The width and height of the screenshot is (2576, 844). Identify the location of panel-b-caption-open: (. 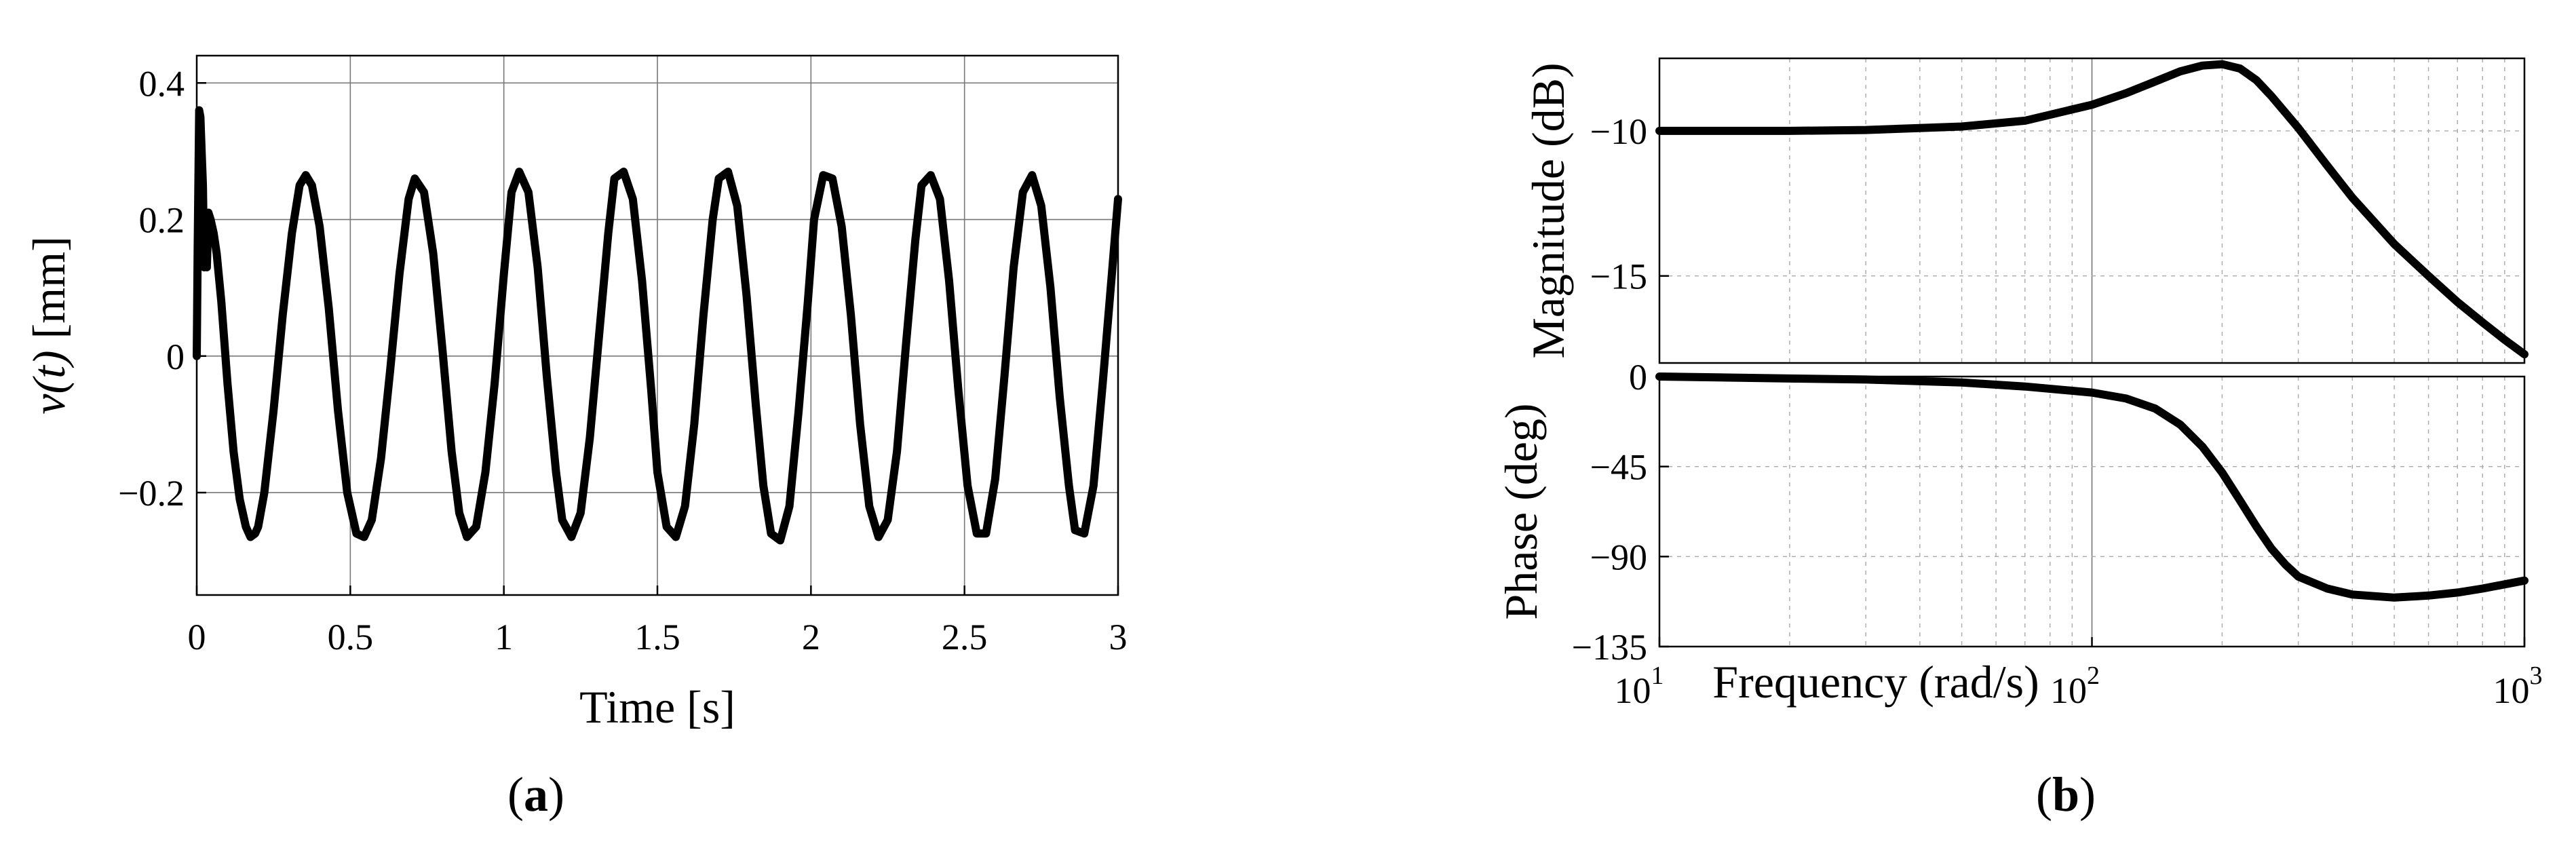
(2044, 794).